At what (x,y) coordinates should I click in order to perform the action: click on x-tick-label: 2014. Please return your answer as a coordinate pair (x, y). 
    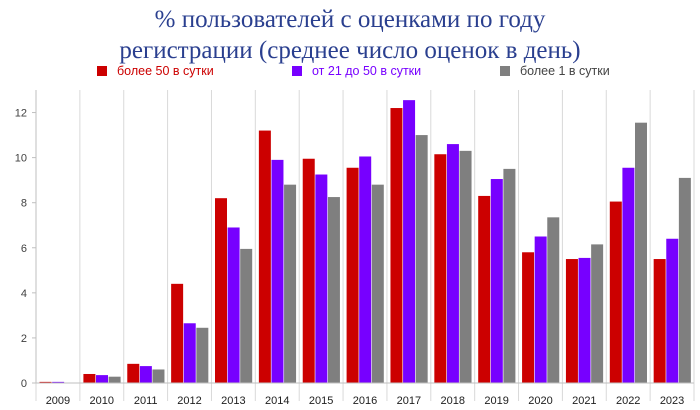
    Looking at the image, I should click on (277, 401).